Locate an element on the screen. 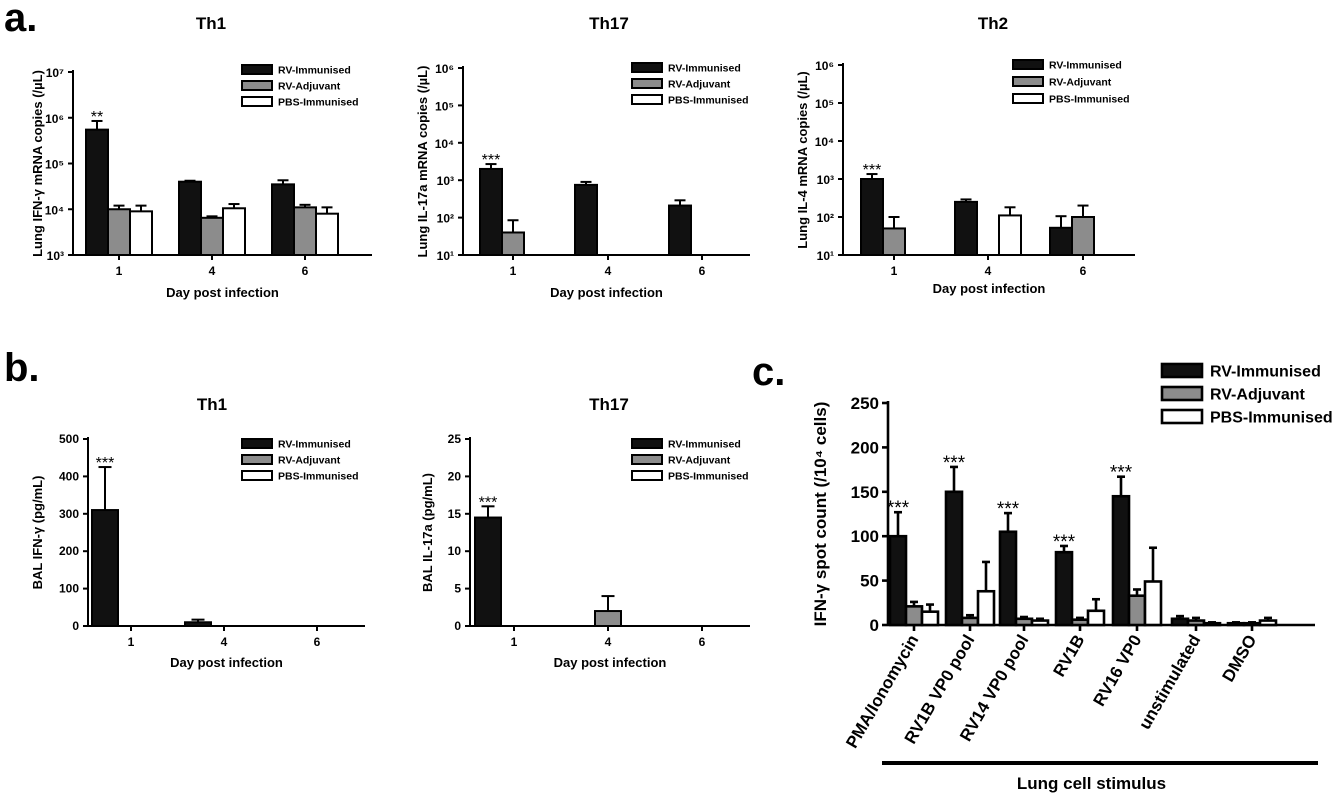 This screenshot has width=1339, height=800. c2-y-tick-label: 10² is located at coordinates (825, 218).